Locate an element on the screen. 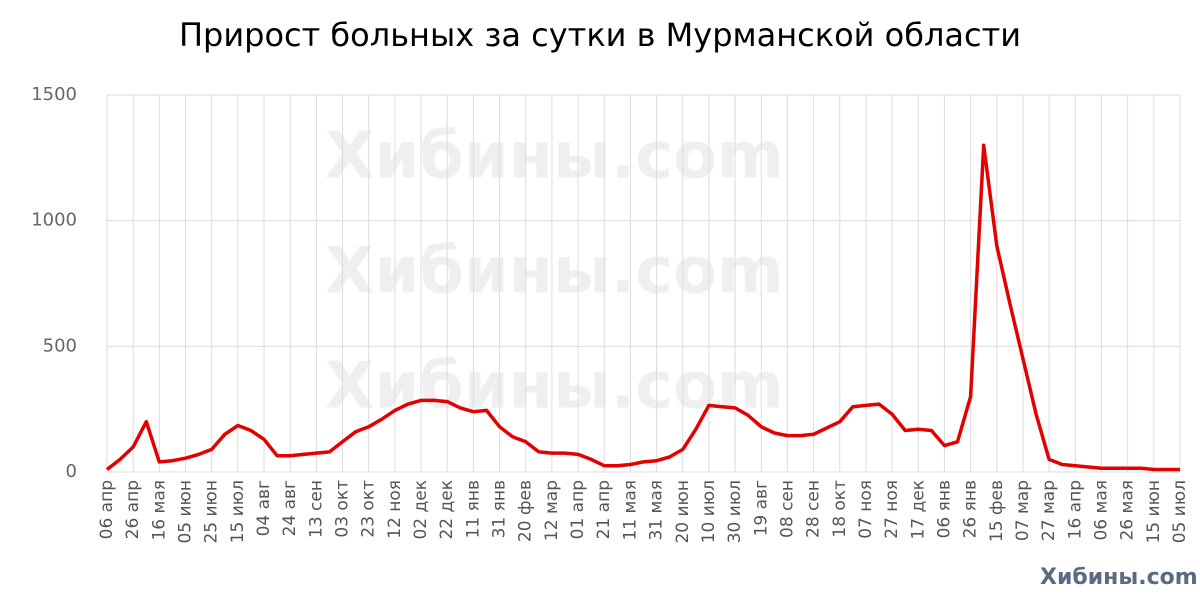  y-tick-label: 500 is located at coordinates (60, 345).